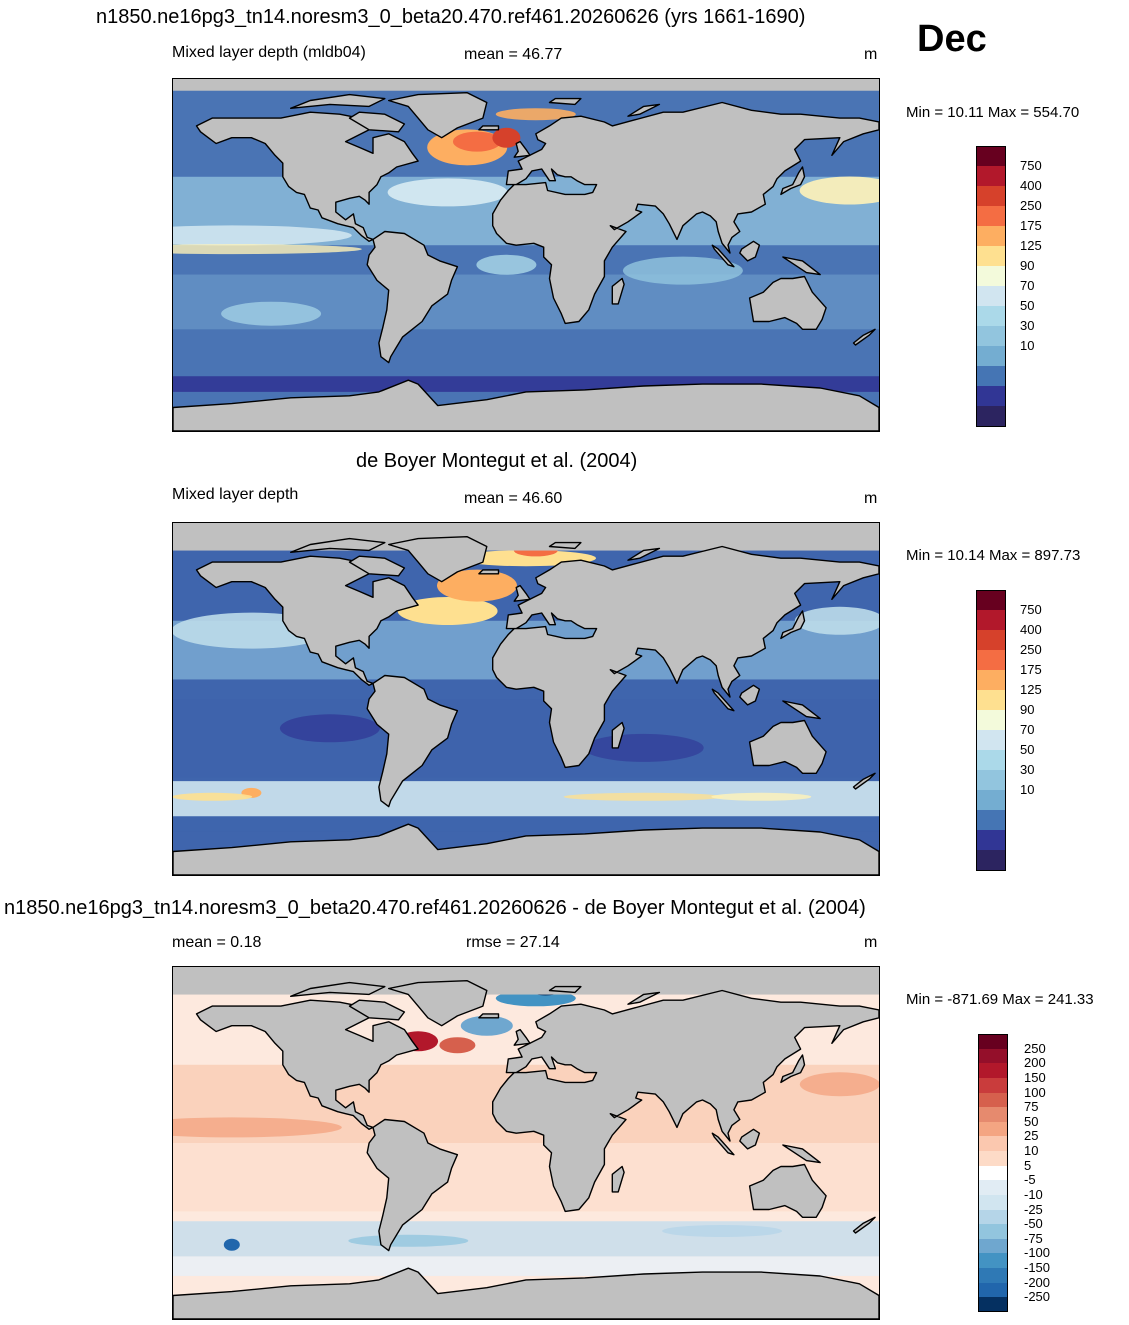 The height and width of the screenshot is (1325, 1129). What do you see at coordinates (993, 555) in the screenshot?
I see `panel-2-minmax: Min = 10.14 Max = 897.73` at bounding box center [993, 555].